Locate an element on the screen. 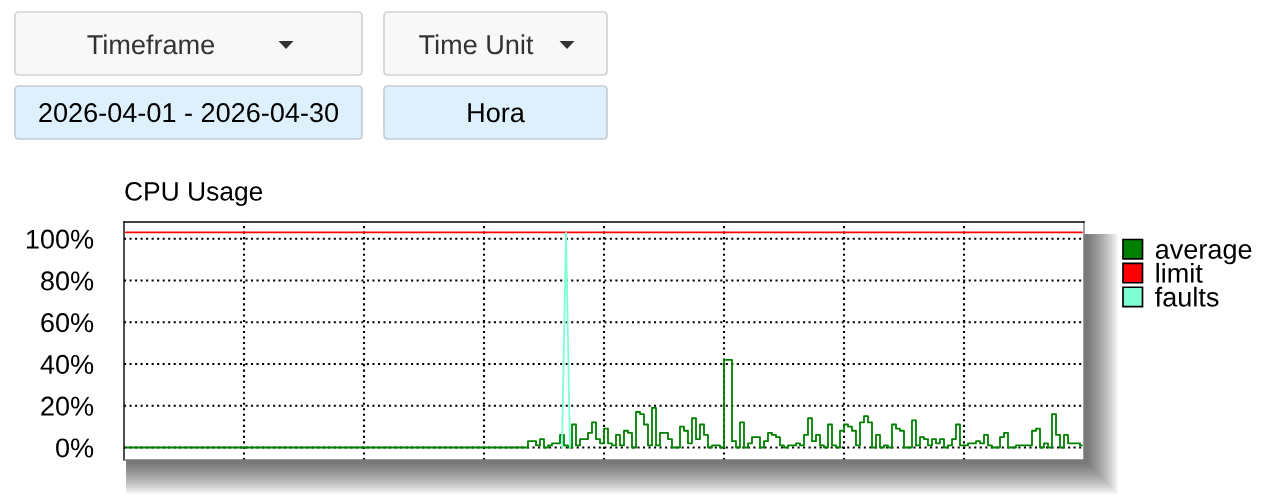 The image size is (1275, 500). y-tick-label: 60% is located at coordinates (67, 323).